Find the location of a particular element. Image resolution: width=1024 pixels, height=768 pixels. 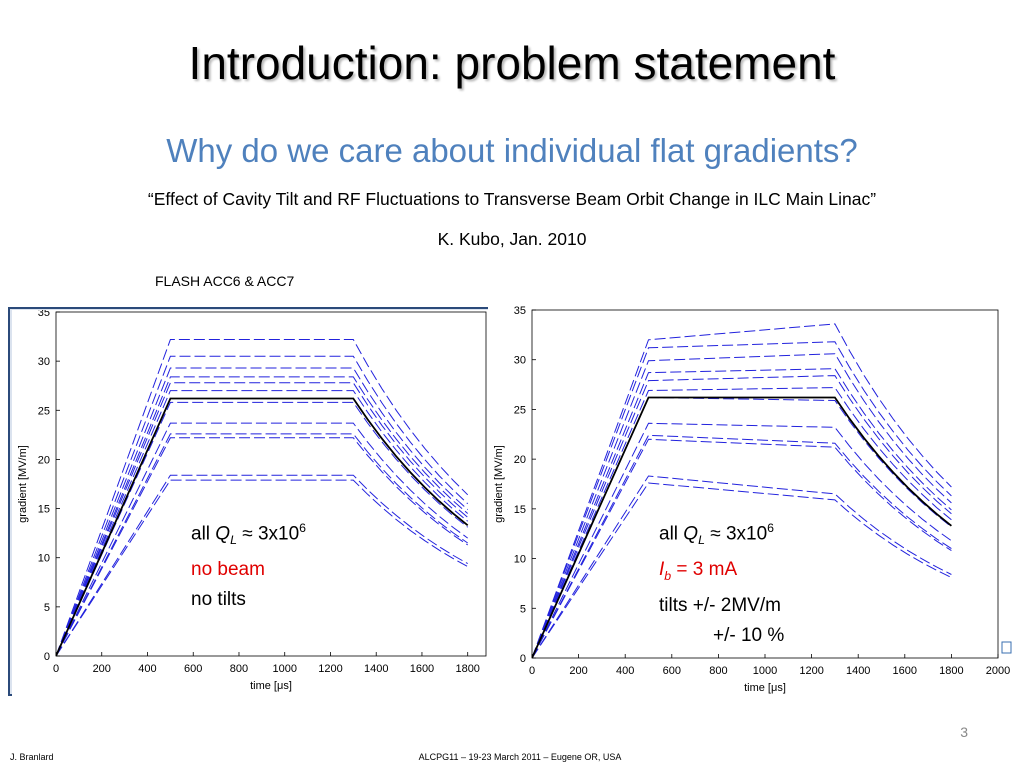

x-tick-label: 2000 is located at coordinates (998, 671).